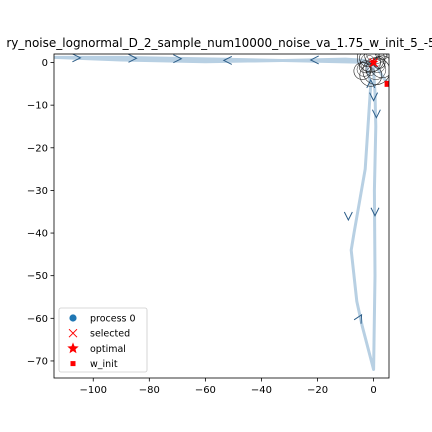  I want to click on legend: process 0 selected optimal w_init, so click(103, 340).